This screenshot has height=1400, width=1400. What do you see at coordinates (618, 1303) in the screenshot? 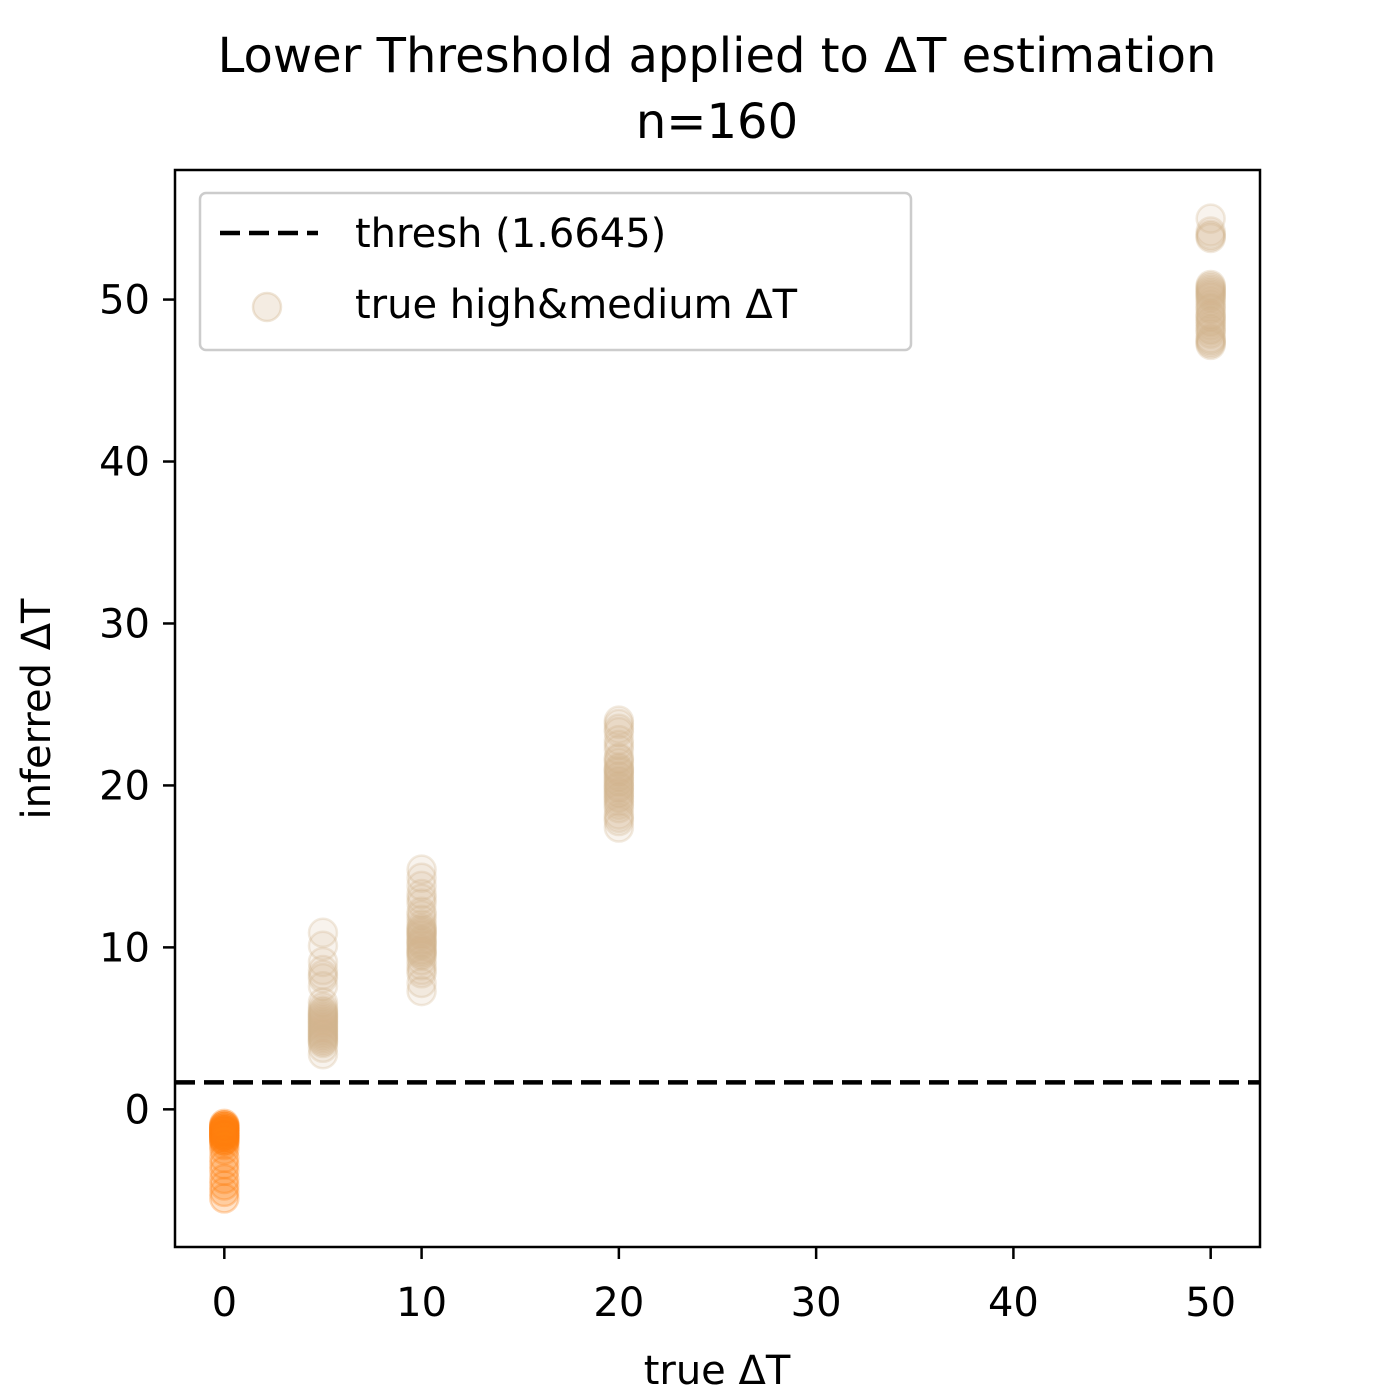
I see `x-tick-label: 20` at bounding box center [618, 1303].